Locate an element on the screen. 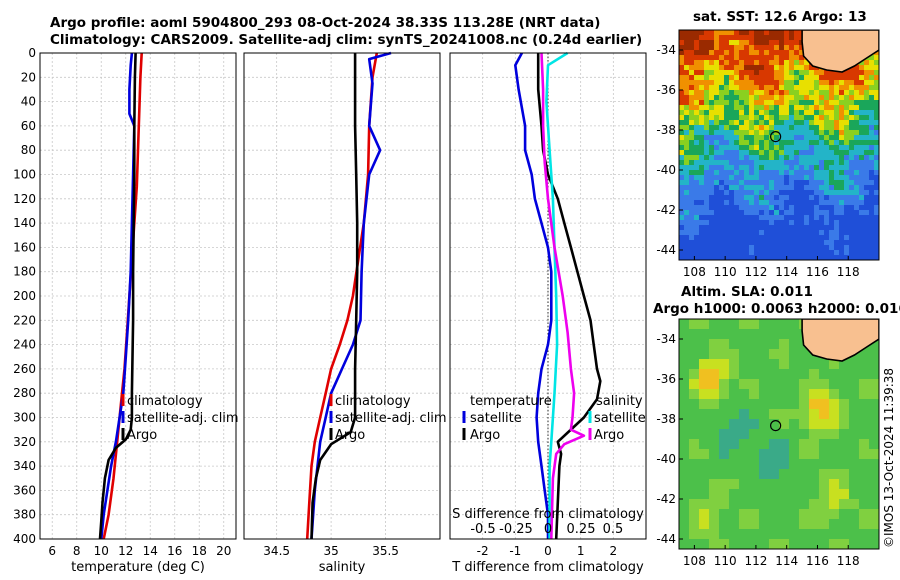 The height and width of the screenshot is (580, 900). map-y-tick-label: -36 is located at coordinates (666, 379).